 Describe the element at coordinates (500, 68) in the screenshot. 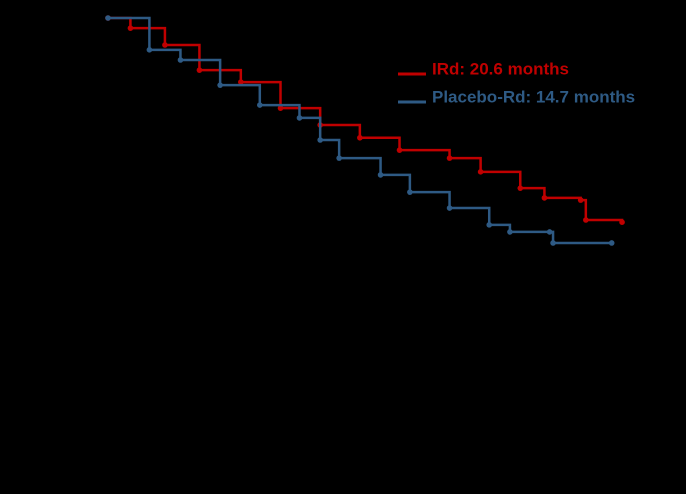

I see `legend-label: IRd: 20.6 months` at that location.